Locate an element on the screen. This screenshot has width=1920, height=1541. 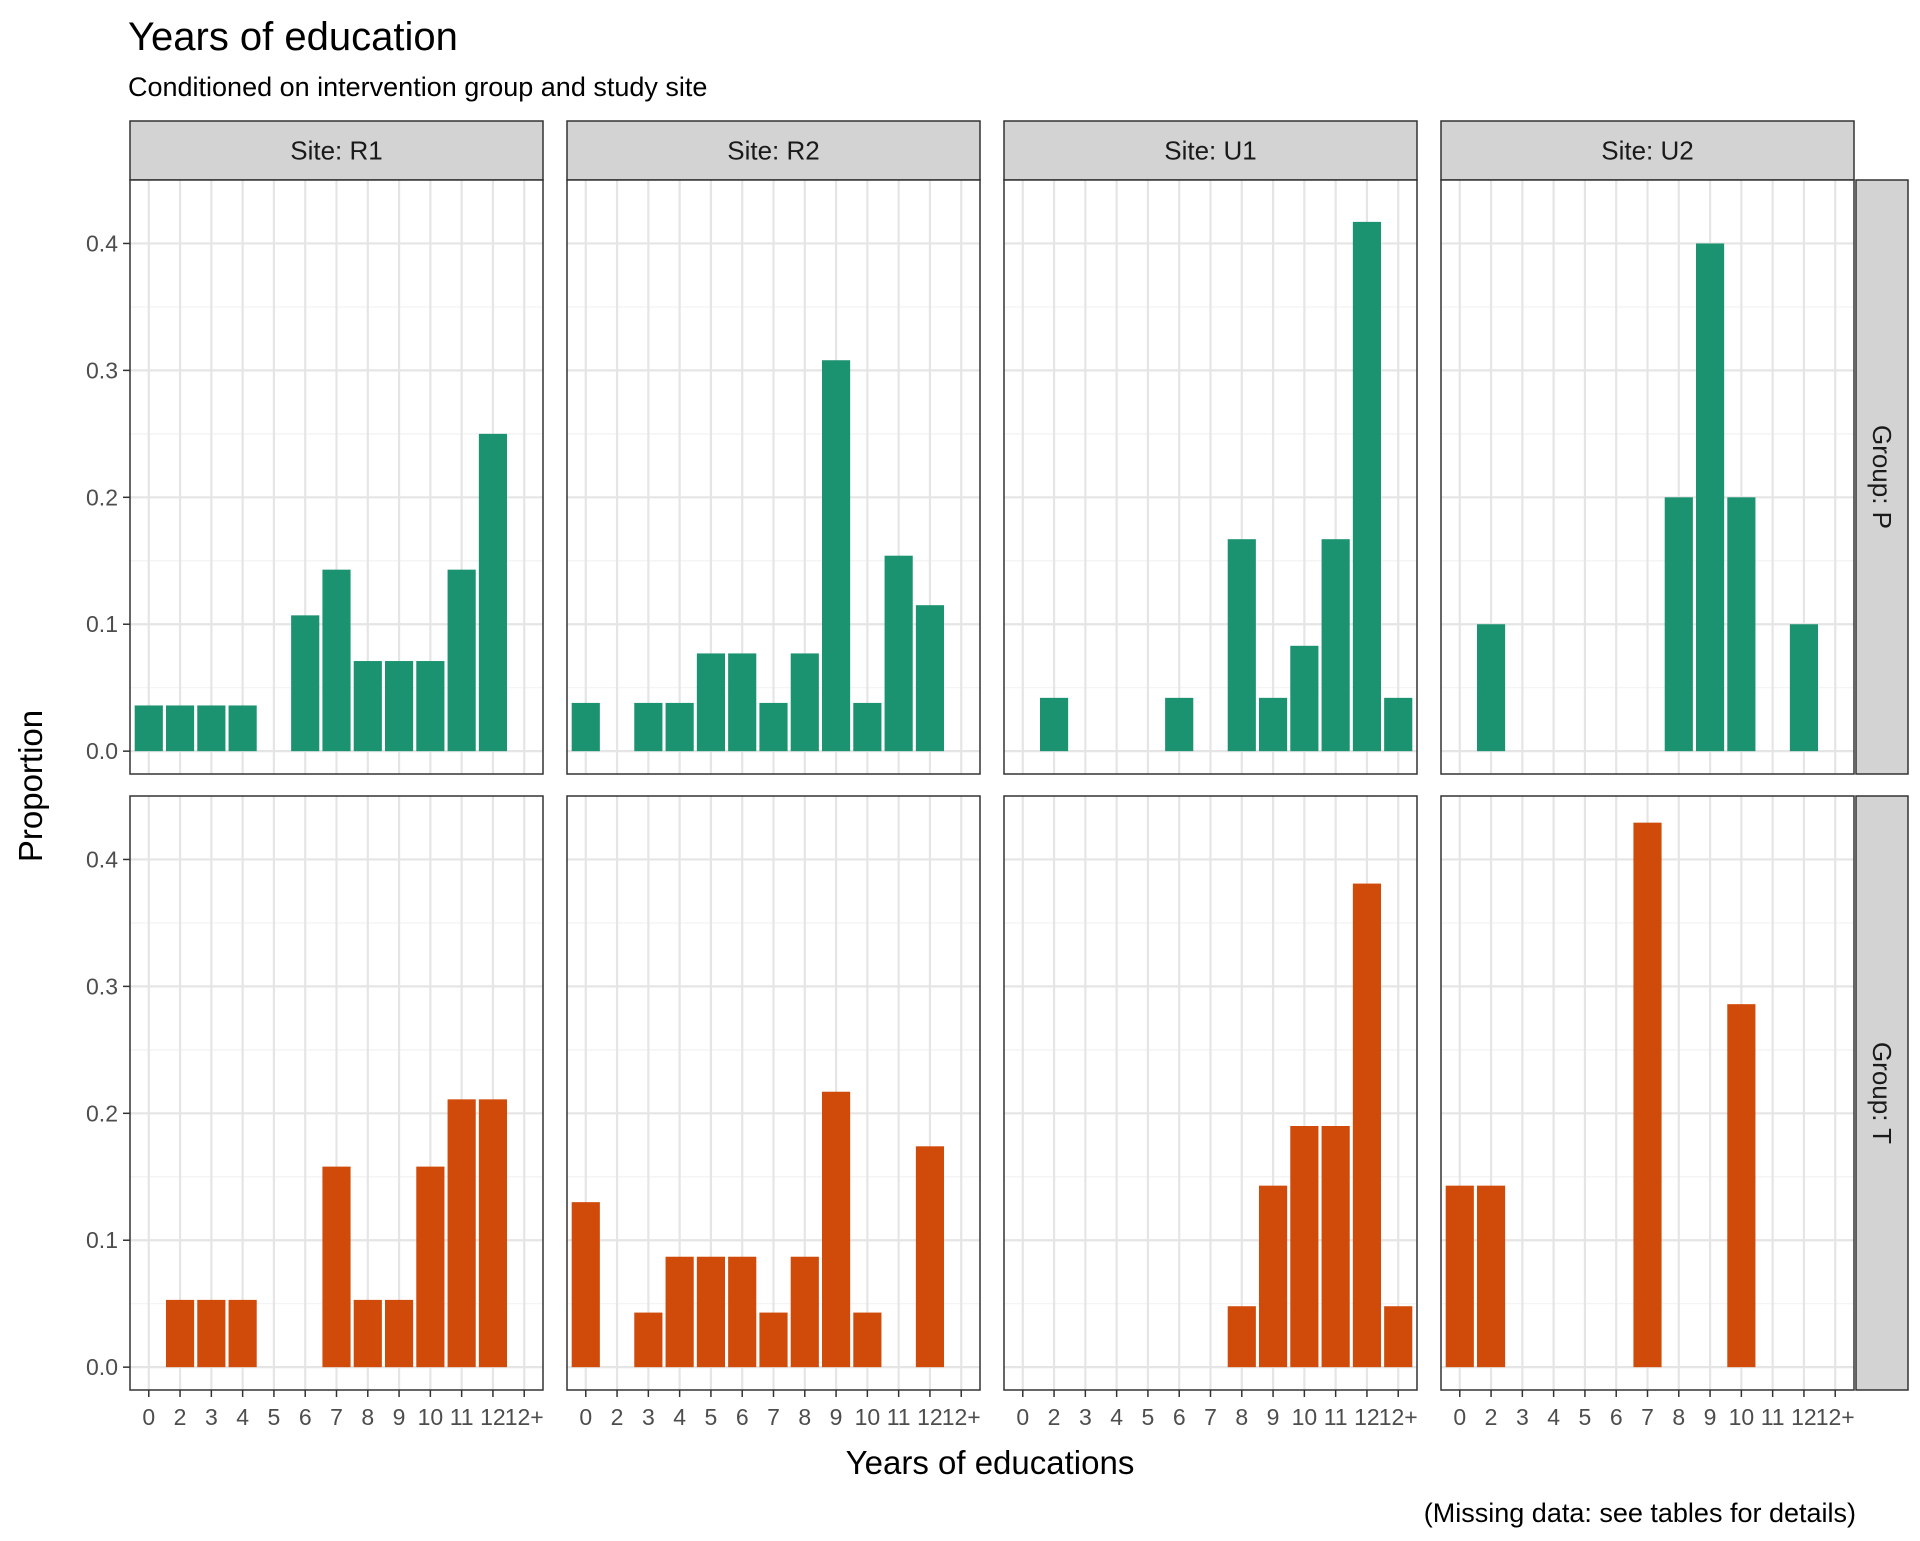
bar-12+ is located at coordinates (1398, 1337).